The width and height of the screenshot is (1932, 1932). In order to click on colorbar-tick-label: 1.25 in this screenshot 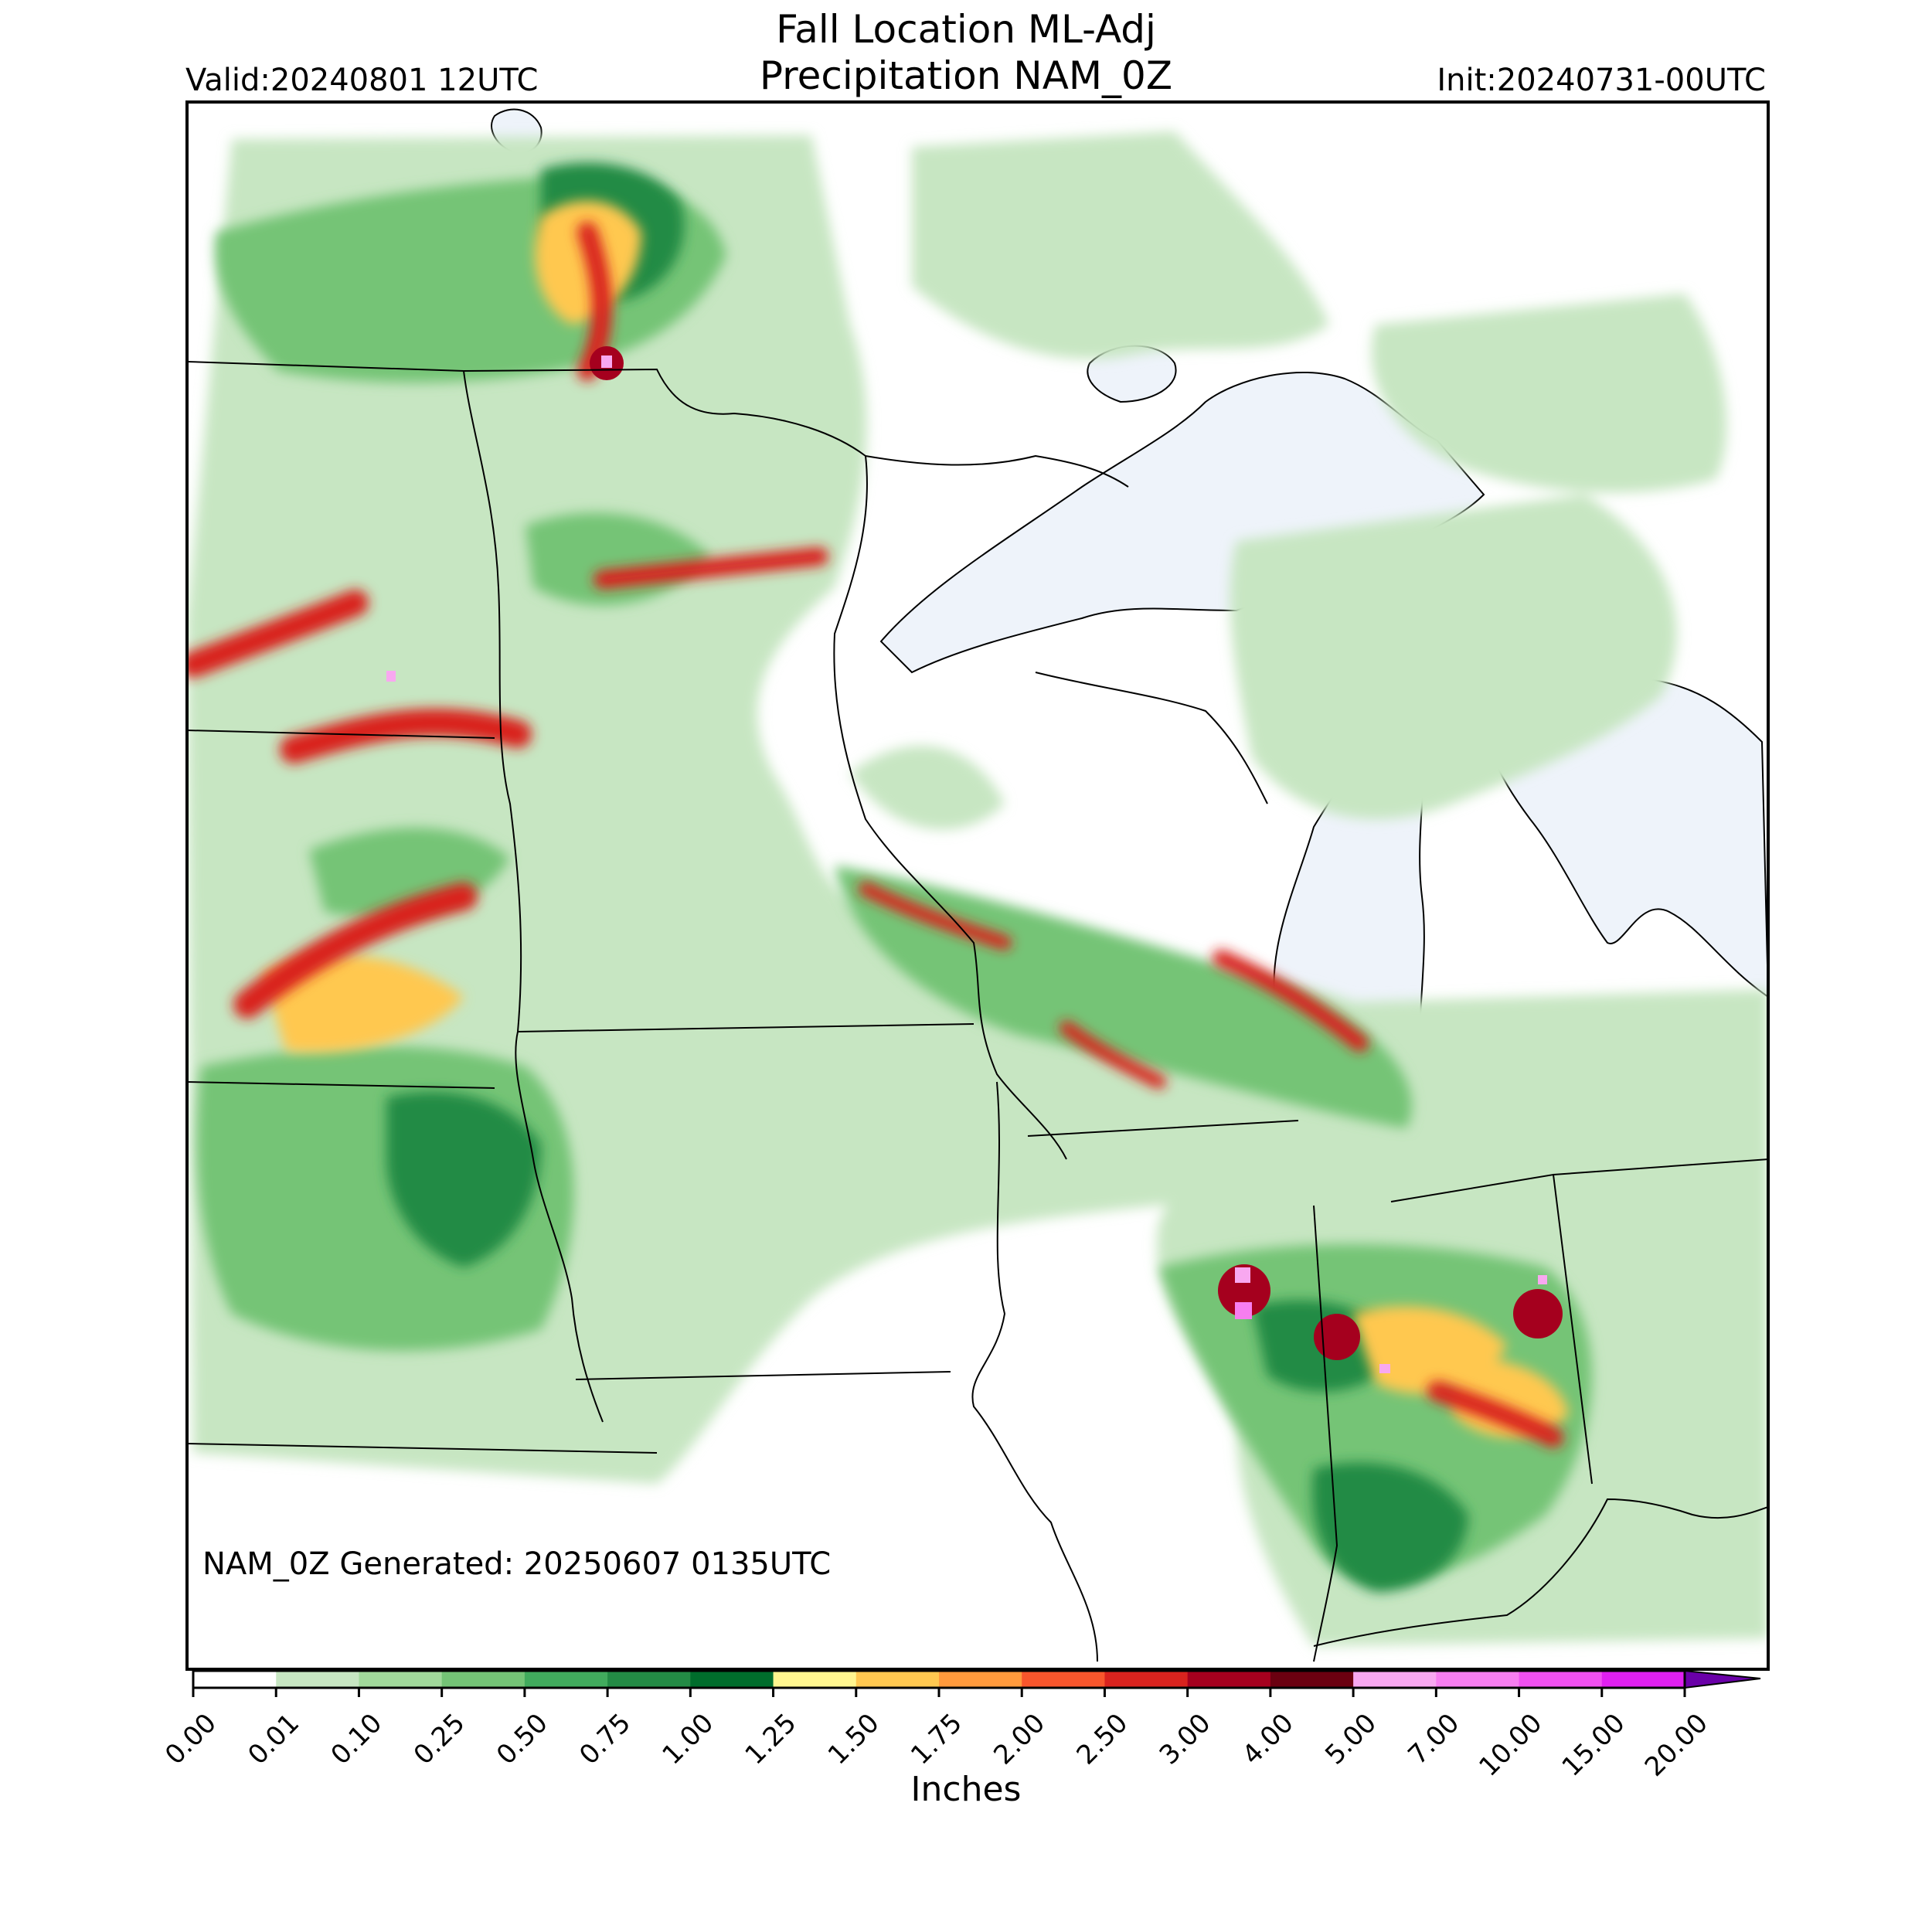, I will do `click(772, 1740)`.